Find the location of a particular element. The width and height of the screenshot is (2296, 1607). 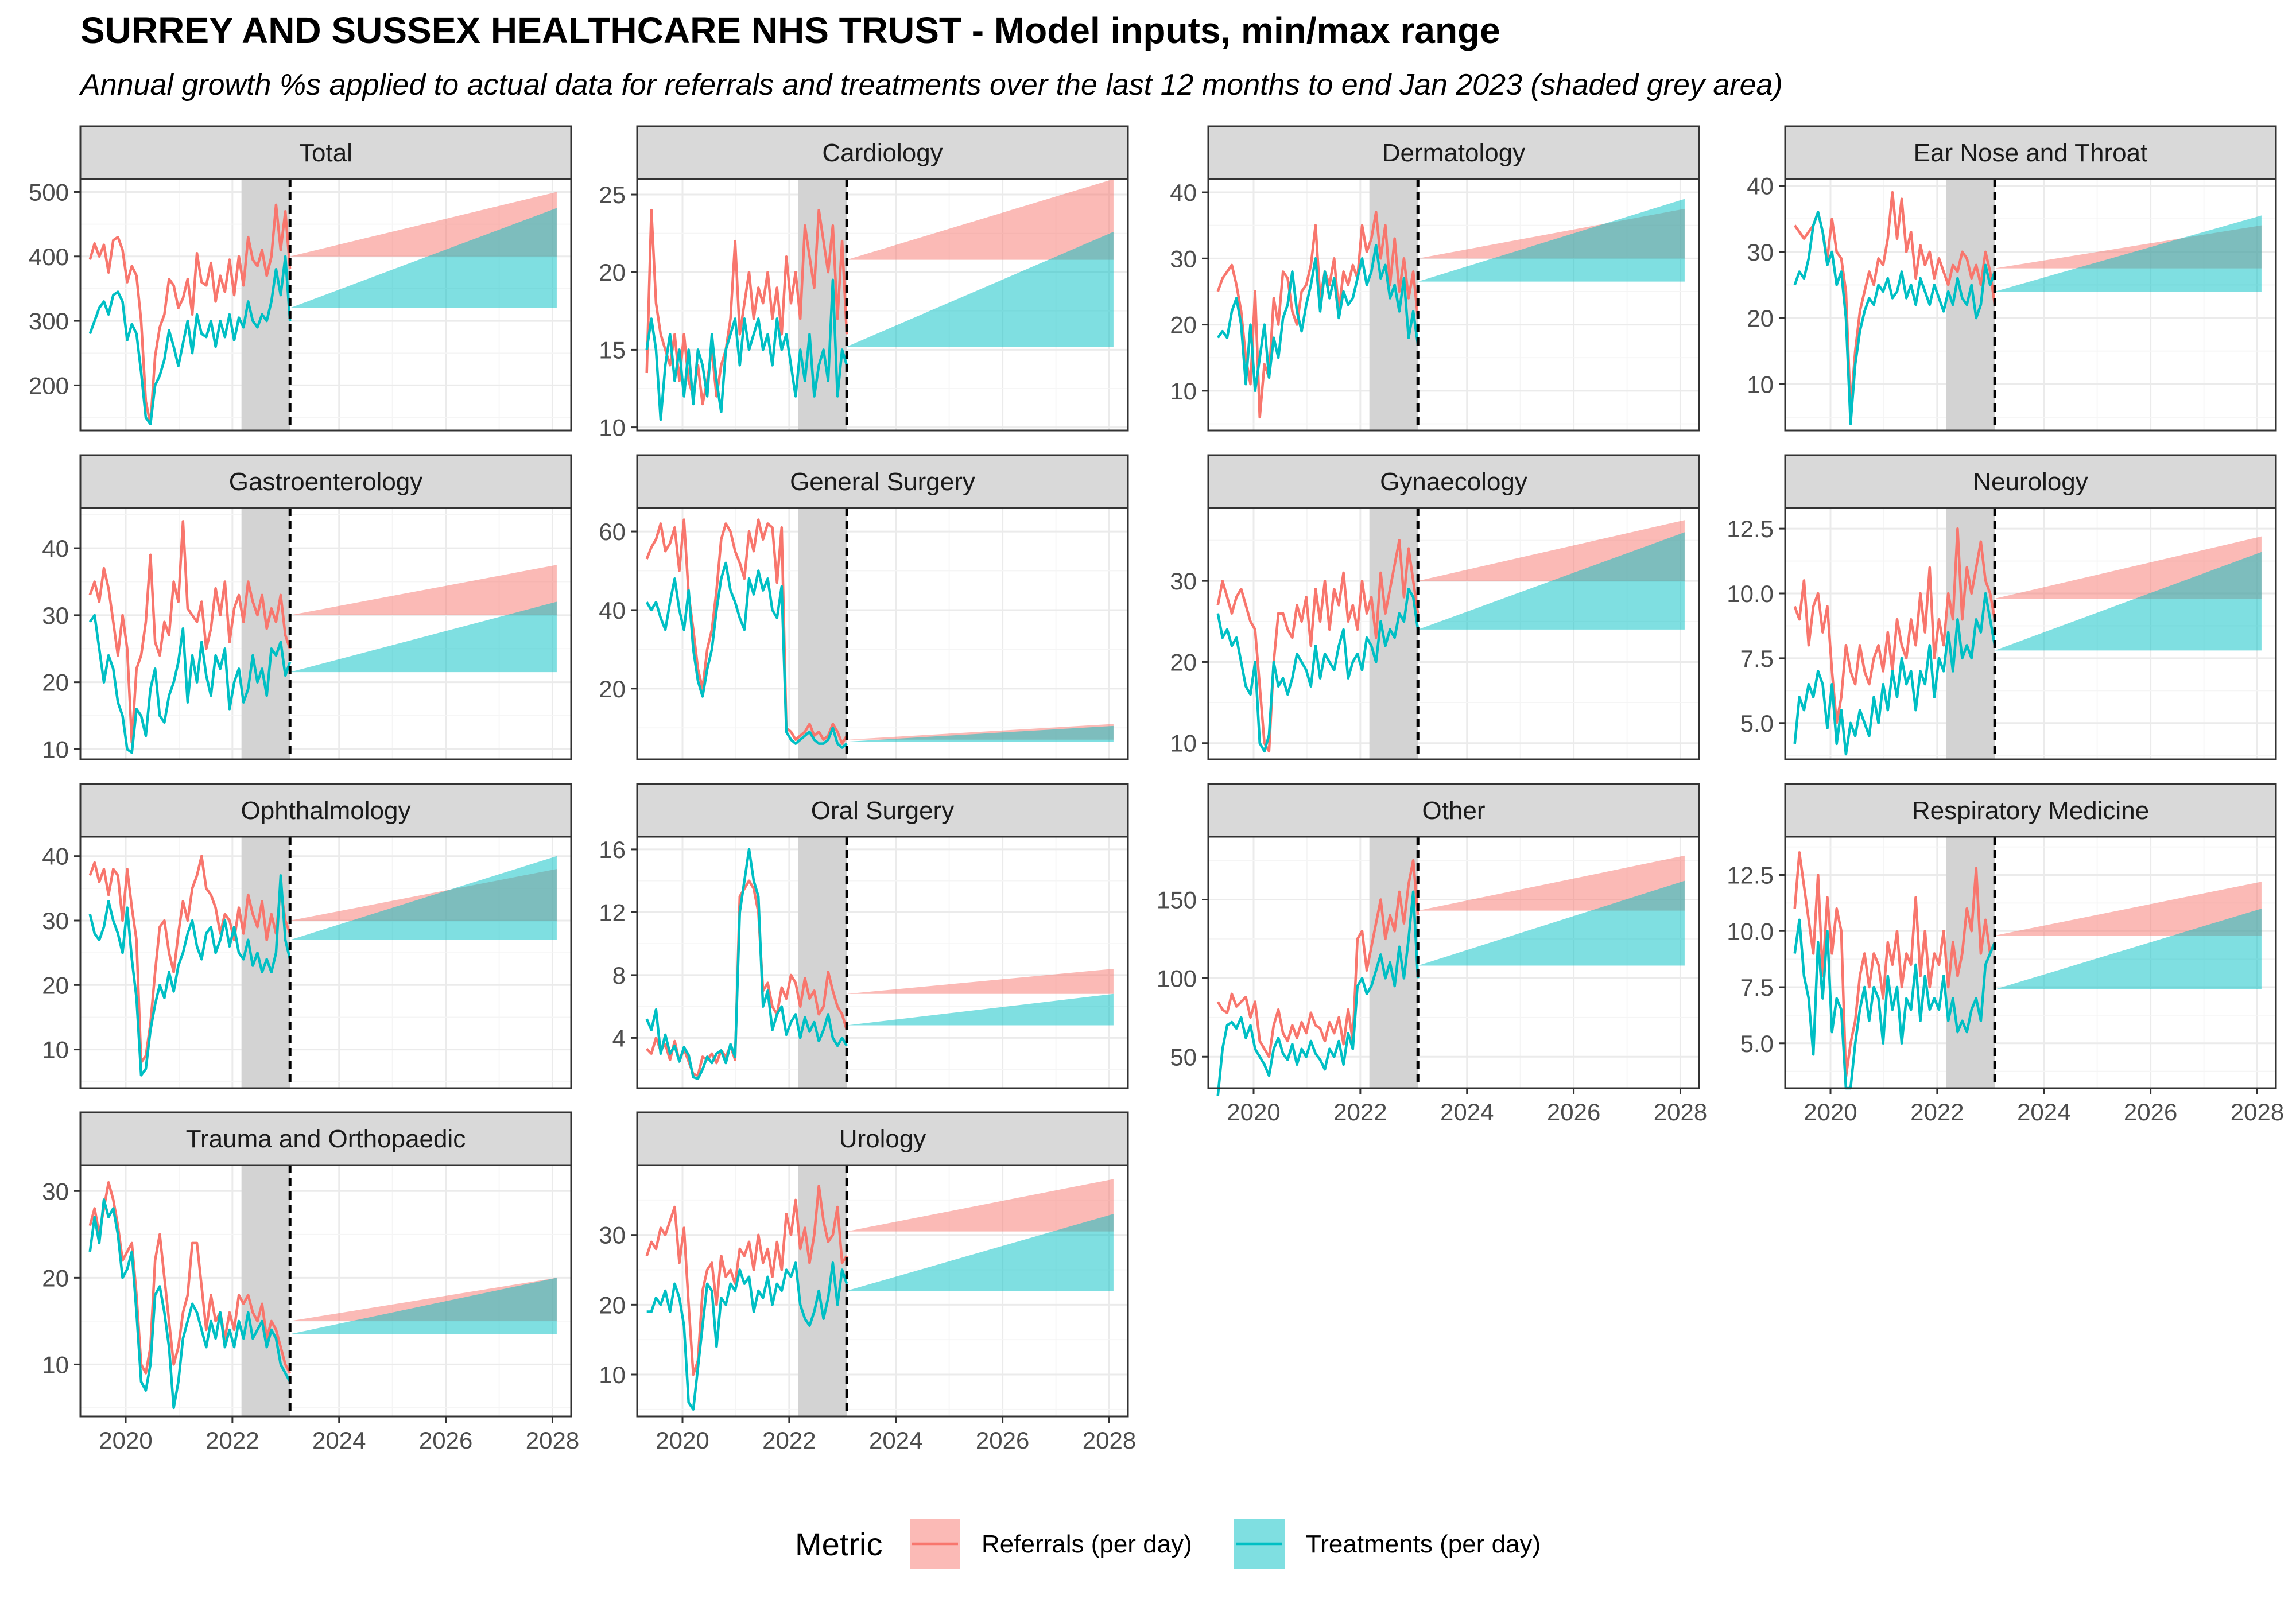

legend-entry-label: Referrals (per day) is located at coordinates (1087, 1544).